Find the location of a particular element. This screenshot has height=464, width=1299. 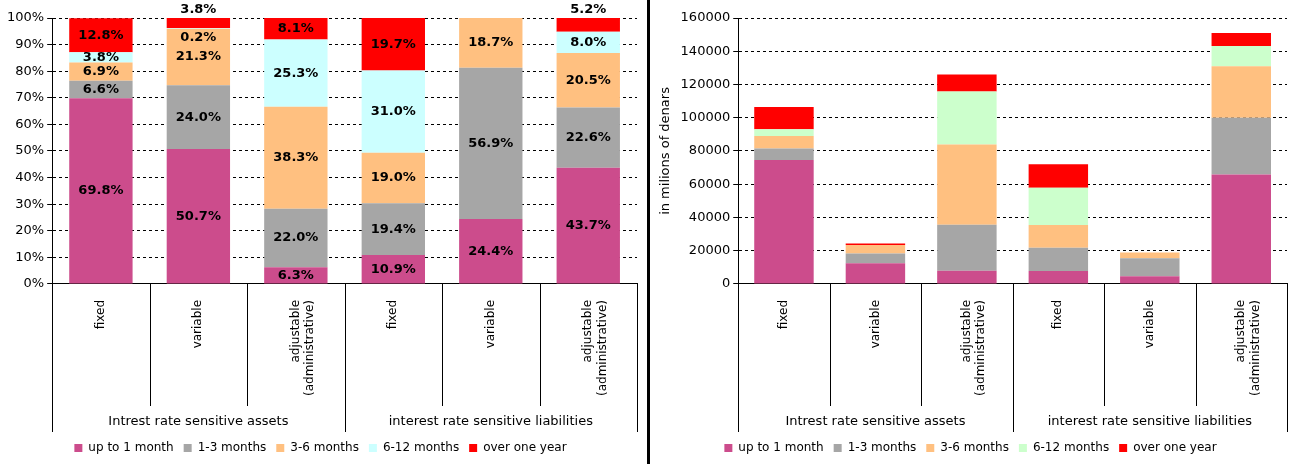

data-label: 6.9% is located at coordinates (100, 70).